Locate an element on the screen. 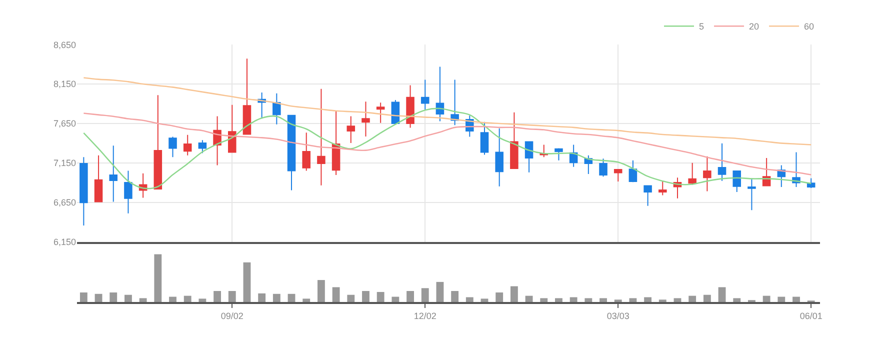 This screenshot has width=879, height=340. y-tick-label: 8,650 is located at coordinates (64, 45).